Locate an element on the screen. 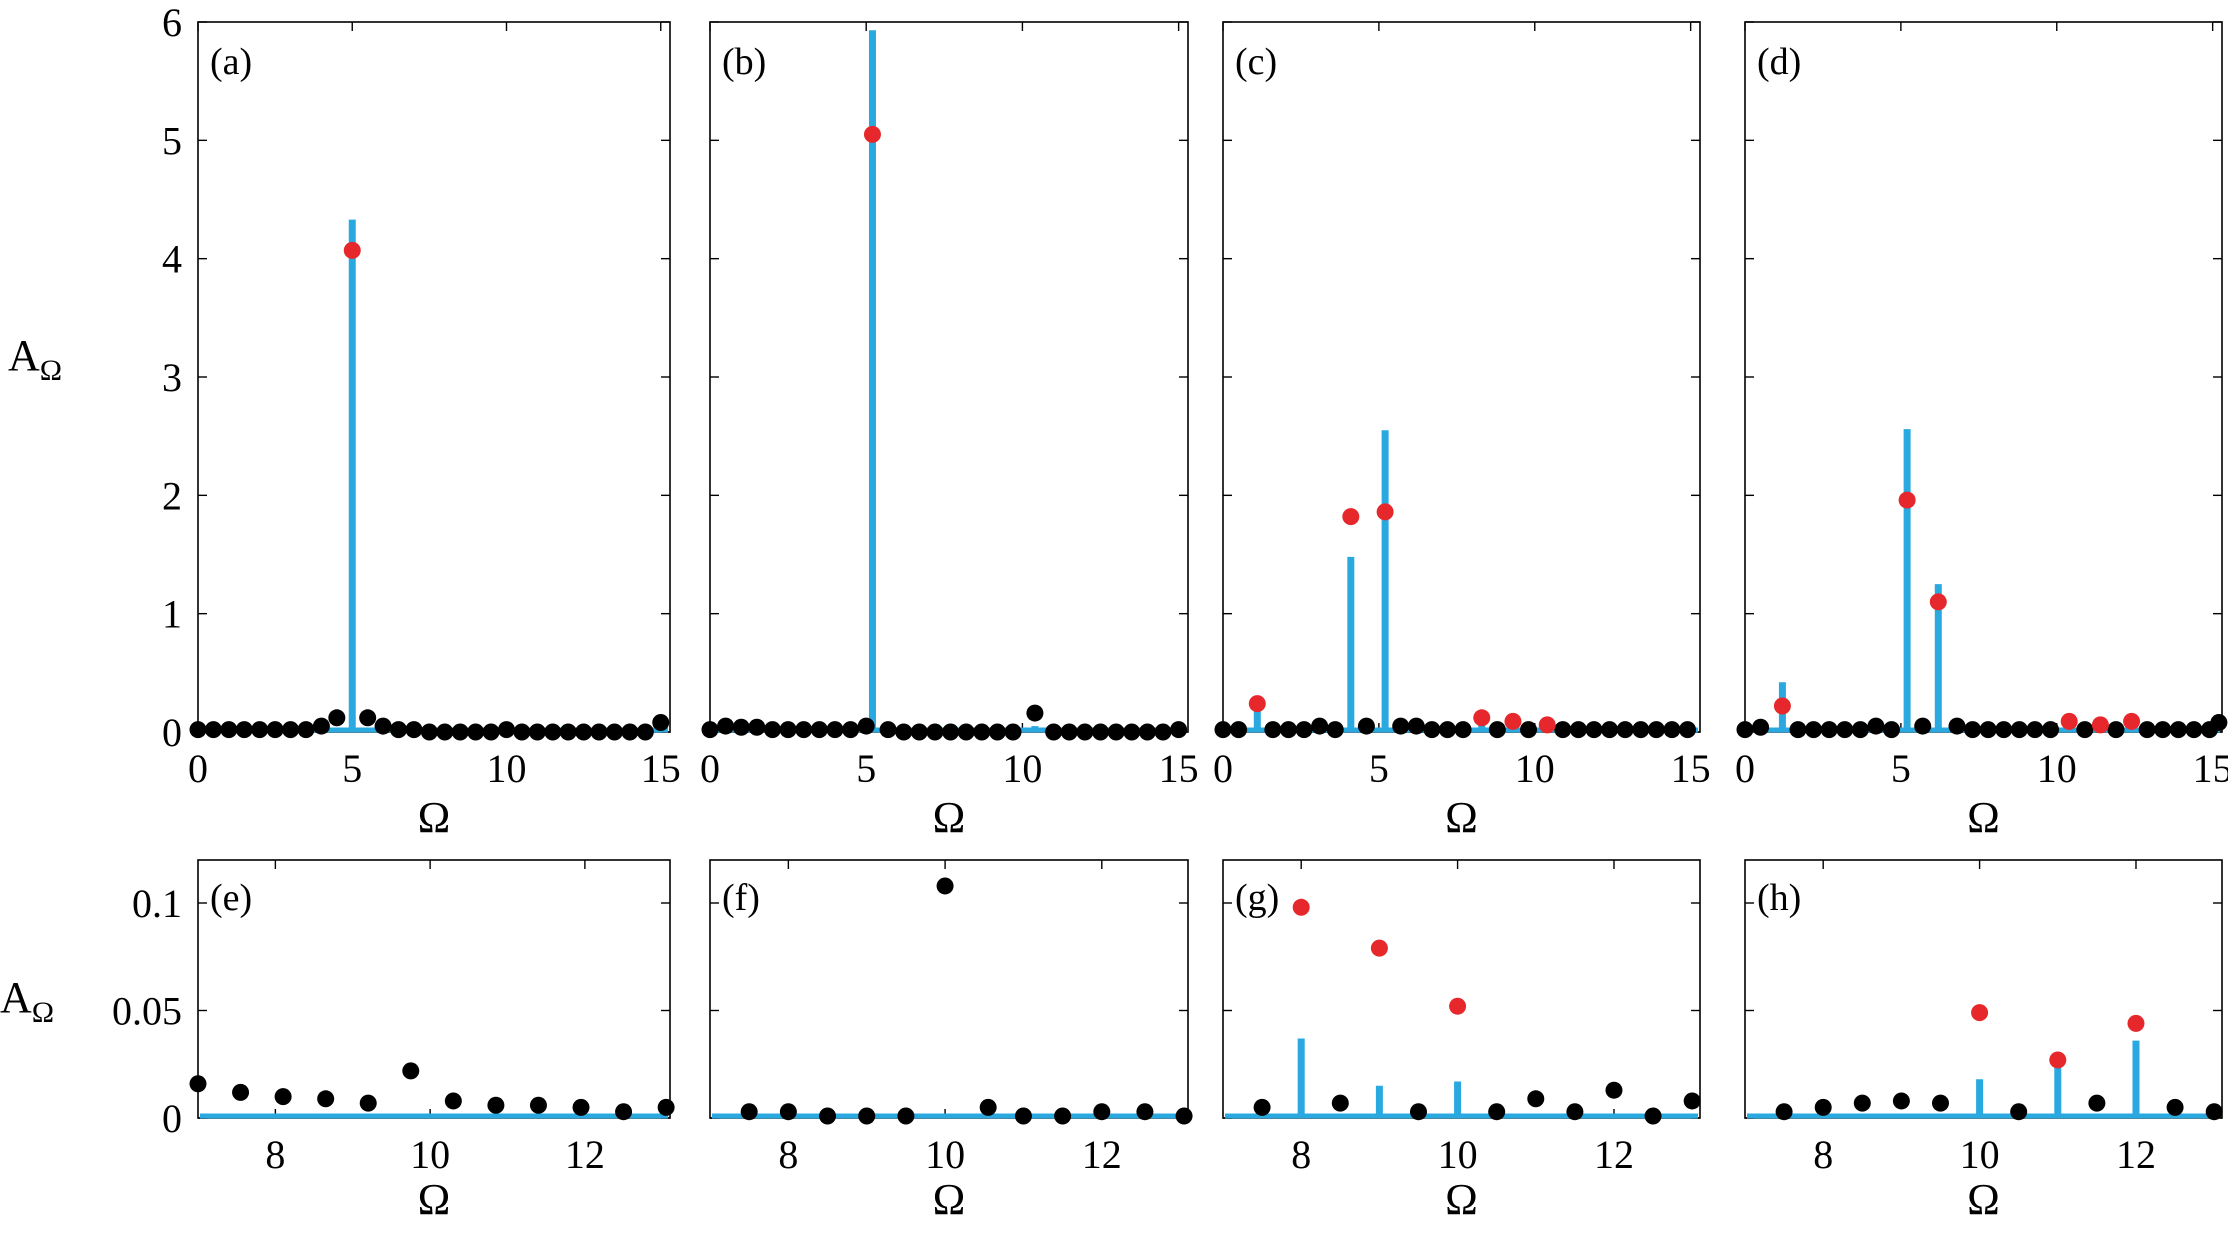 The image size is (2228, 1260). panel-tag: (a) is located at coordinates (231, 62).